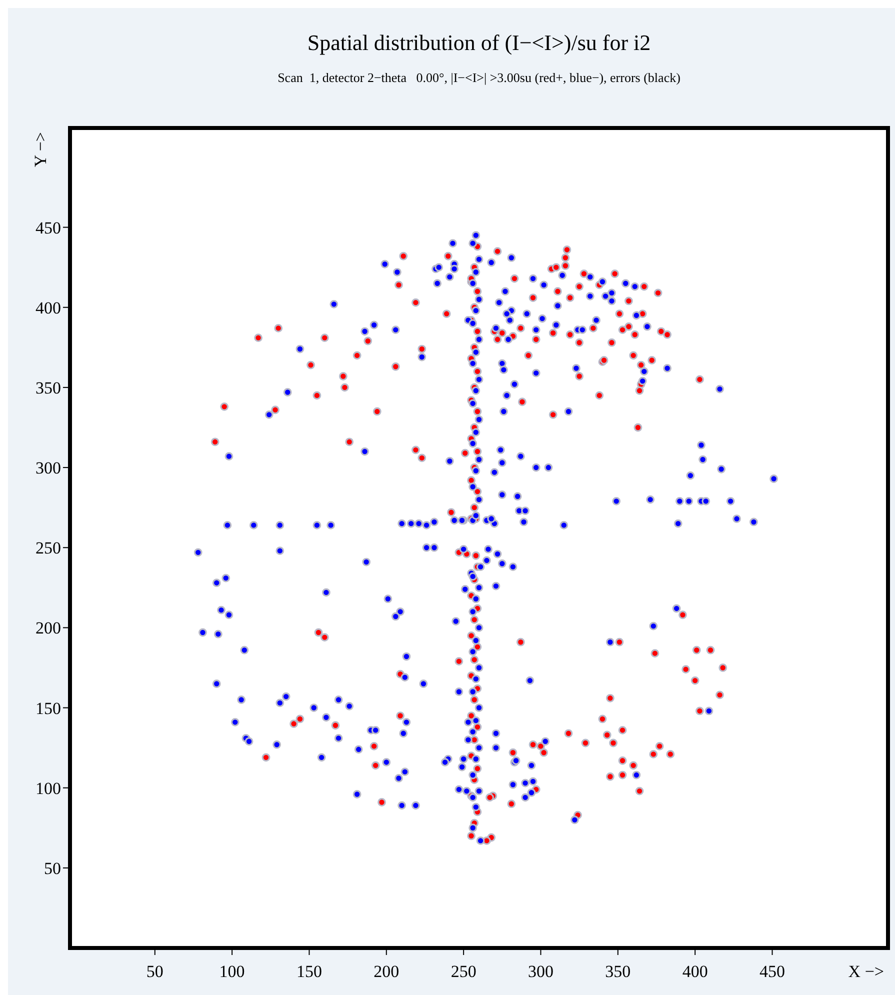 This screenshot has width=895, height=995. Describe the element at coordinates (48, 388) in the screenshot. I see `y-tick-label: 350` at that location.